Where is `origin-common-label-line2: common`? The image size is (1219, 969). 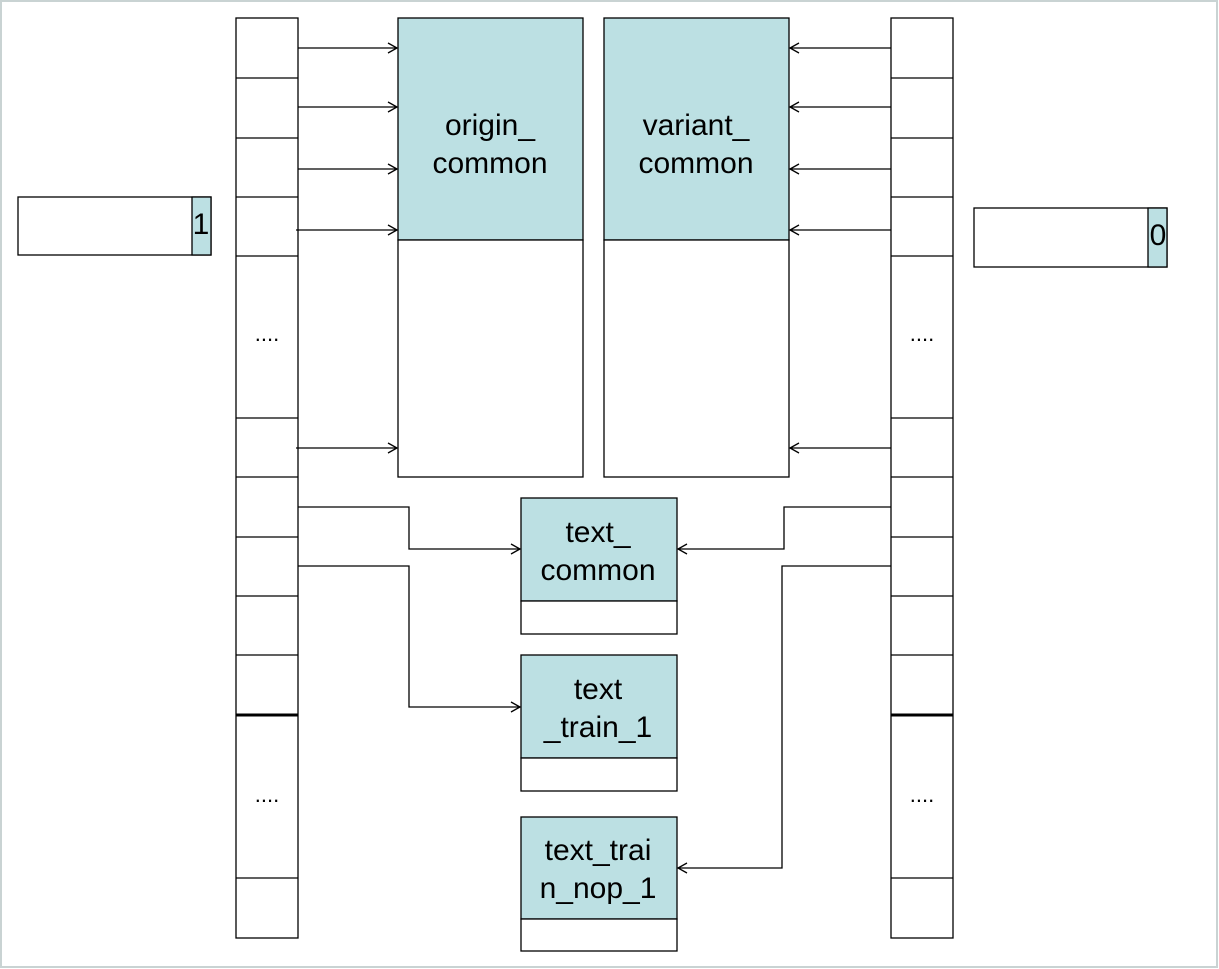 origin-common-label-line2: common is located at coordinates (489, 163).